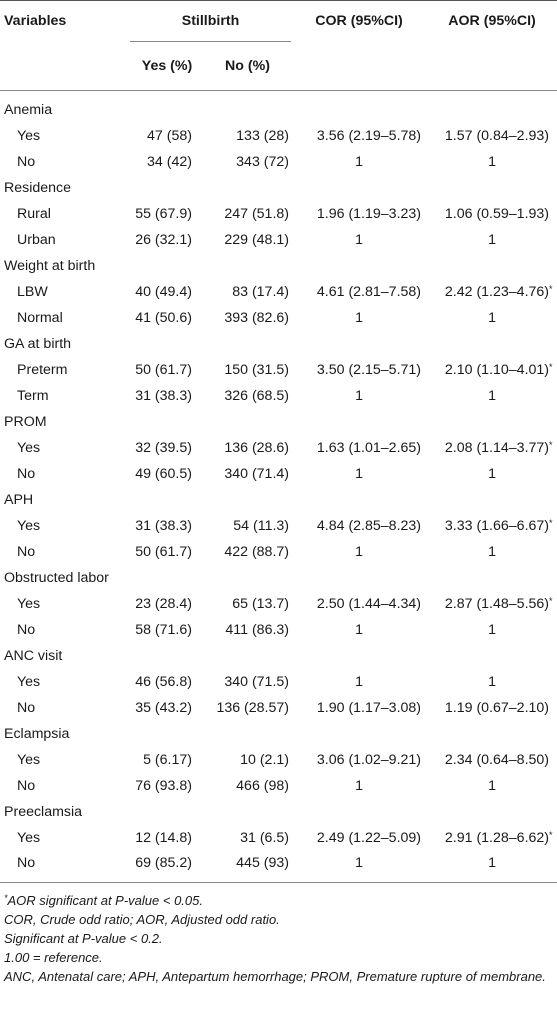 Image resolution: width=557 pixels, height=1018 pixels. I want to click on cell-yes: 35 (43.2), so click(163, 707).